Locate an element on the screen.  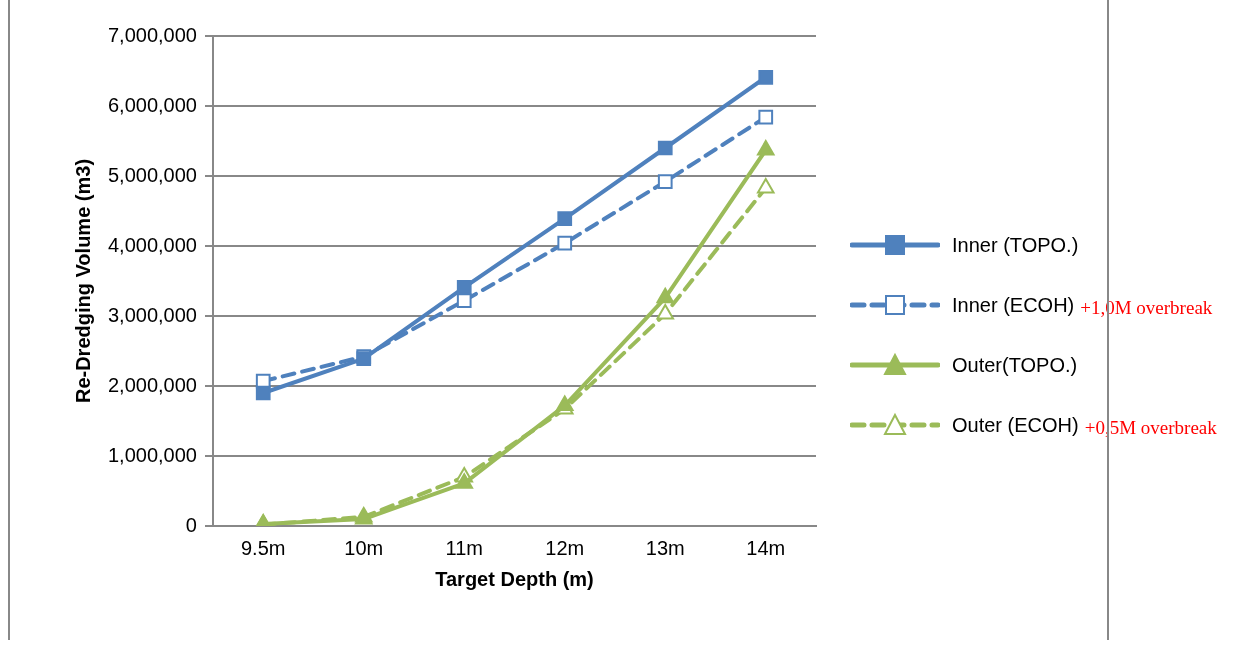
x-tick-label: 14m is located at coordinates (766, 547).